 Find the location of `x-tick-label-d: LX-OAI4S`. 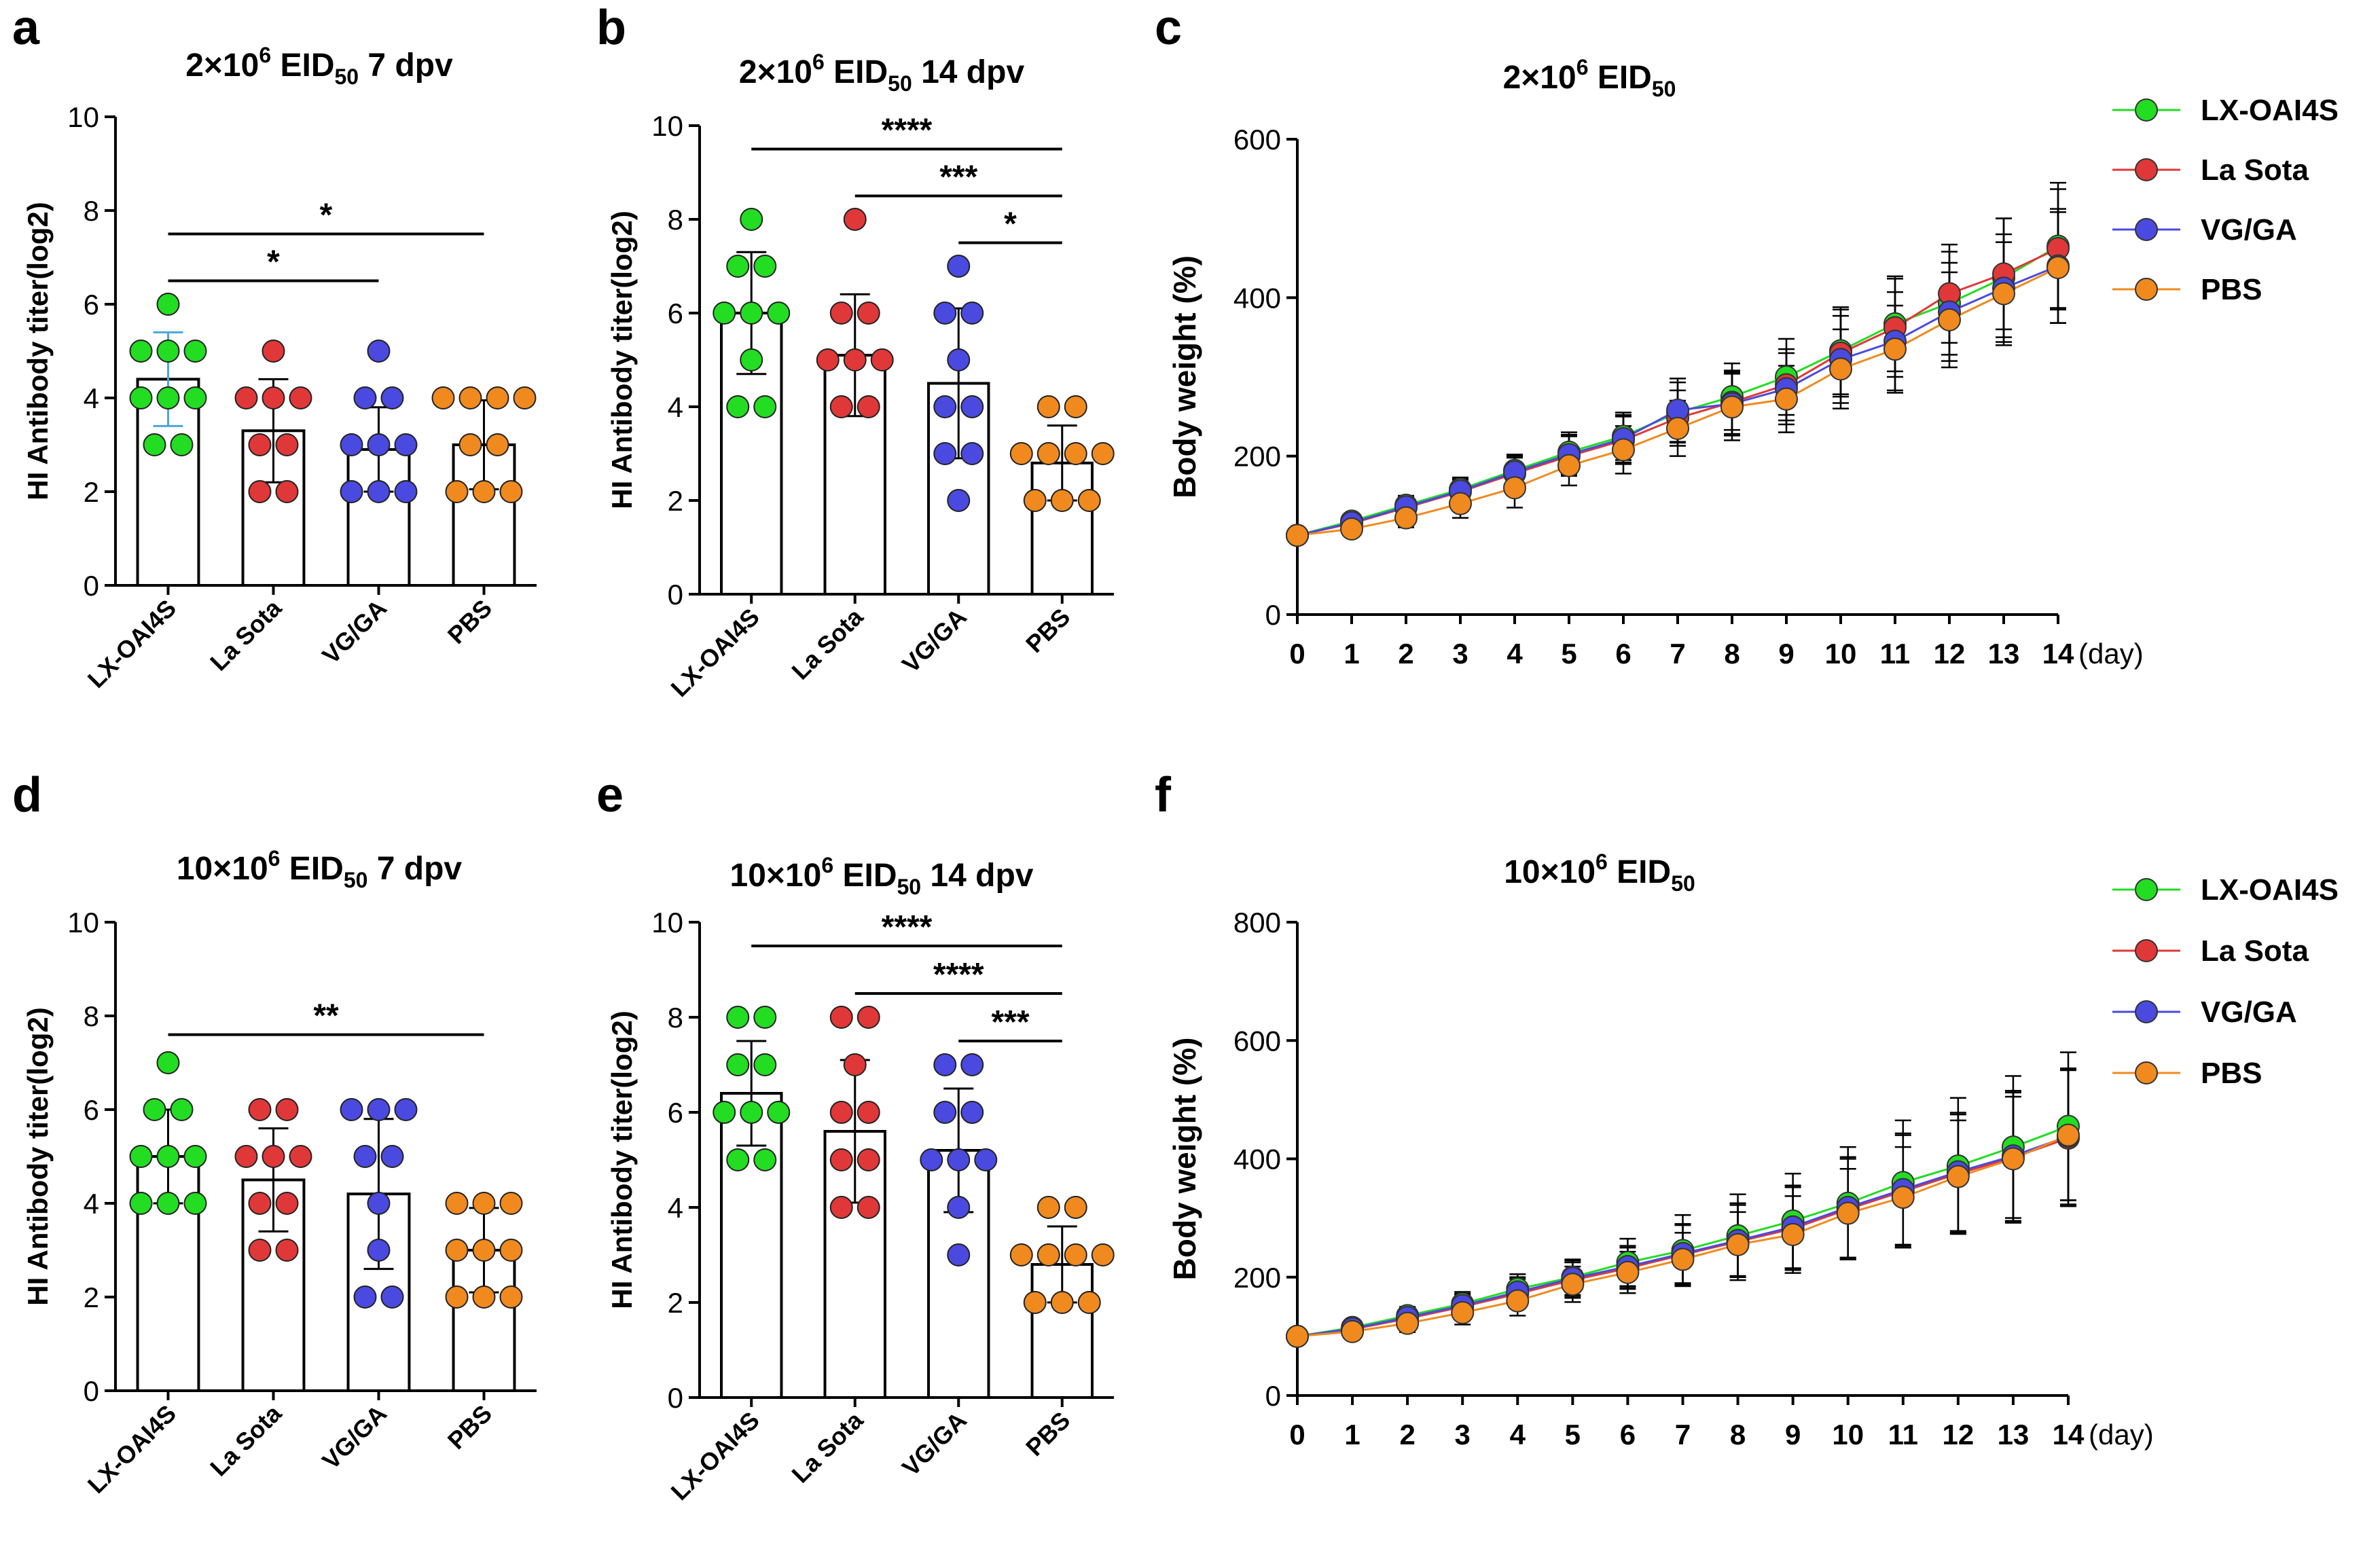

x-tick-label-d: LX-OAI4S is located at coordinates (131, 1449).